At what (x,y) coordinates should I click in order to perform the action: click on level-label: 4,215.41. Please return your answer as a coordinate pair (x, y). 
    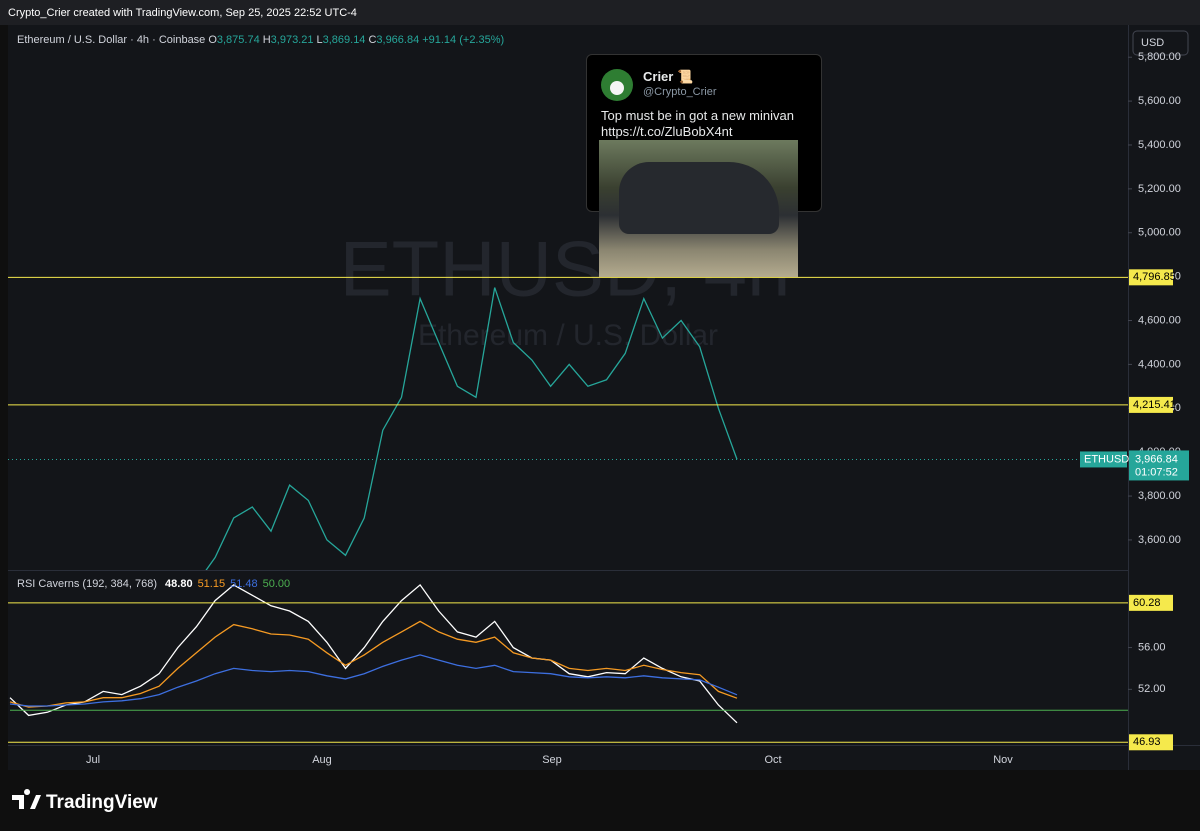
    Looking at the image, I should click on (1154, 405).